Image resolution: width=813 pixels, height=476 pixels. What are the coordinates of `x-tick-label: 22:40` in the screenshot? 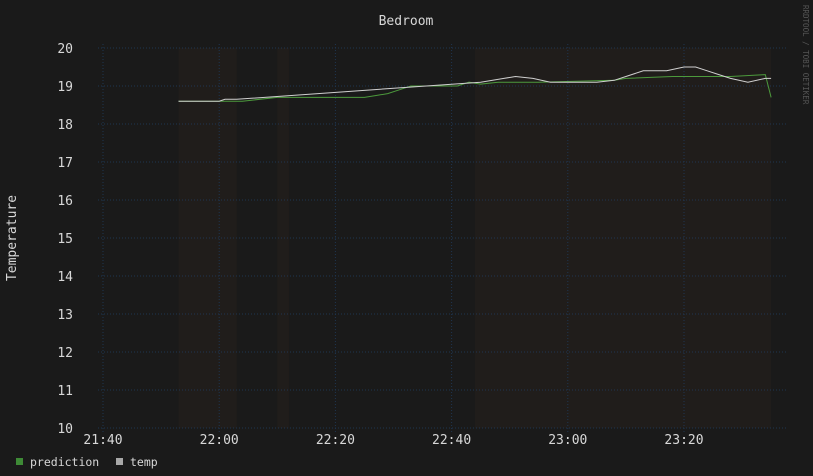 It's located at (451, 440).